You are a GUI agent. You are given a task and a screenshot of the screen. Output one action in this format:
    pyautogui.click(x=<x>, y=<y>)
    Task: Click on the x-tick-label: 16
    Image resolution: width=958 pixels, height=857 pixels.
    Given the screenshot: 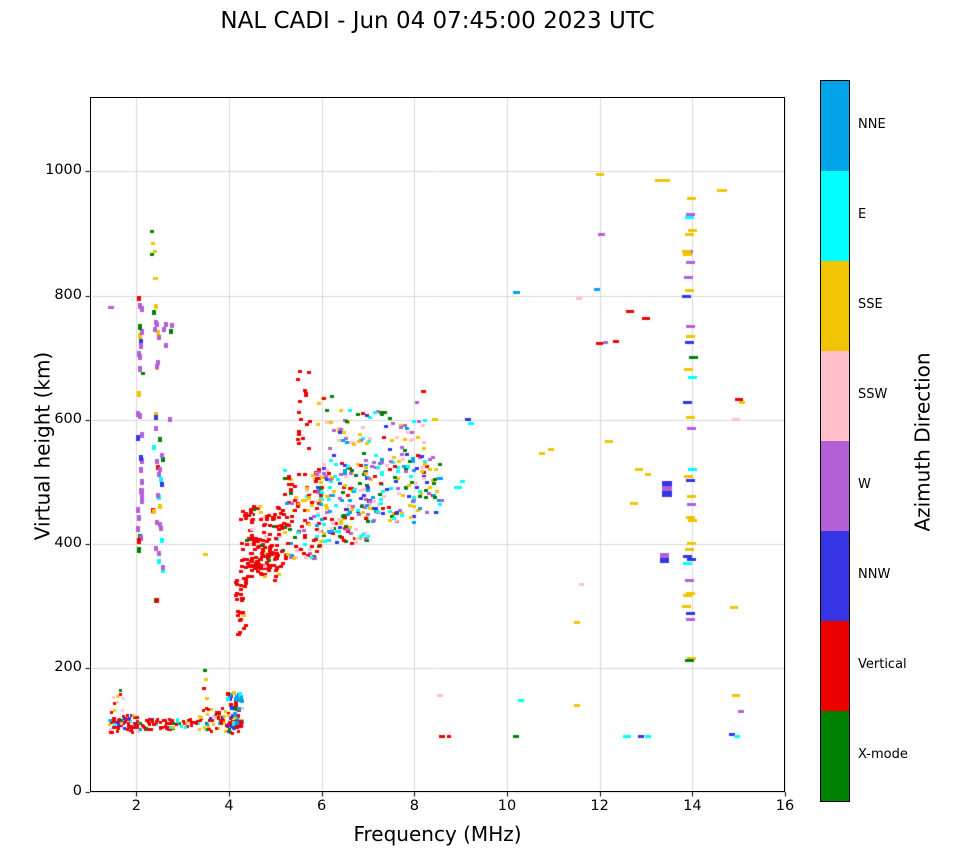 What is the action you would take?
    pyautogui.click(x=785, y=806)
    